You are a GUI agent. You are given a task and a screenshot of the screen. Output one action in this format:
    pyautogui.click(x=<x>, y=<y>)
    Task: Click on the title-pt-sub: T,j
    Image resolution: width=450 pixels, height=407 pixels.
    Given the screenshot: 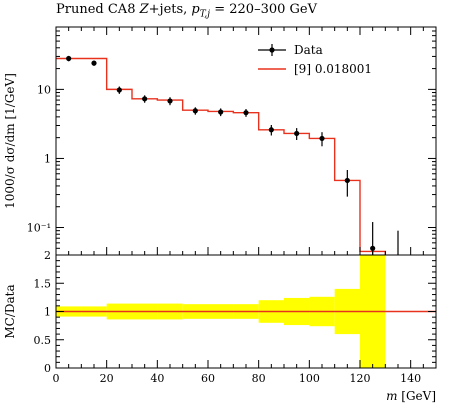 What is the action you would take?
    pyautogui.click(x=205, y=14)
    